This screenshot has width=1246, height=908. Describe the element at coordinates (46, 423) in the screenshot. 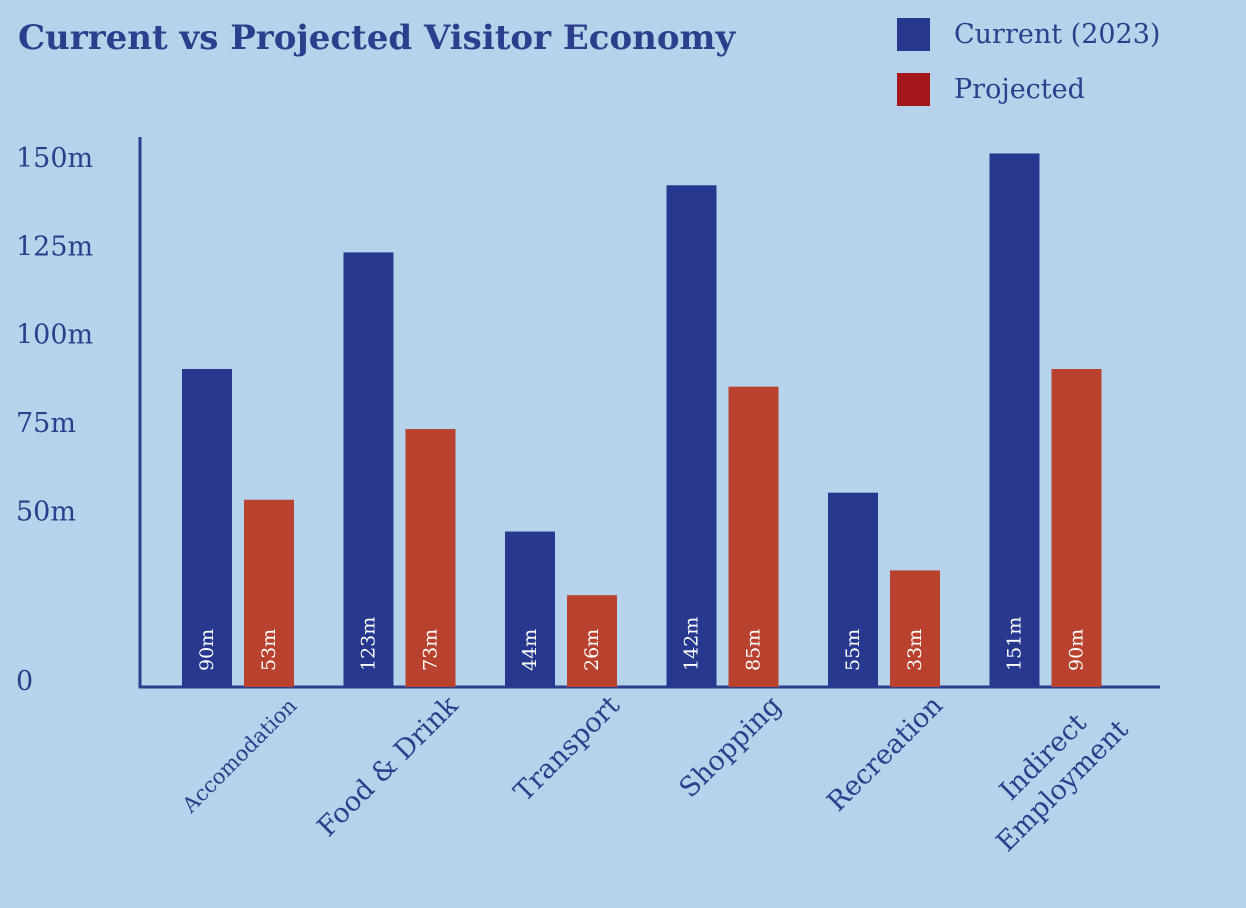

I see `y-tick-label: 75m` at that location.